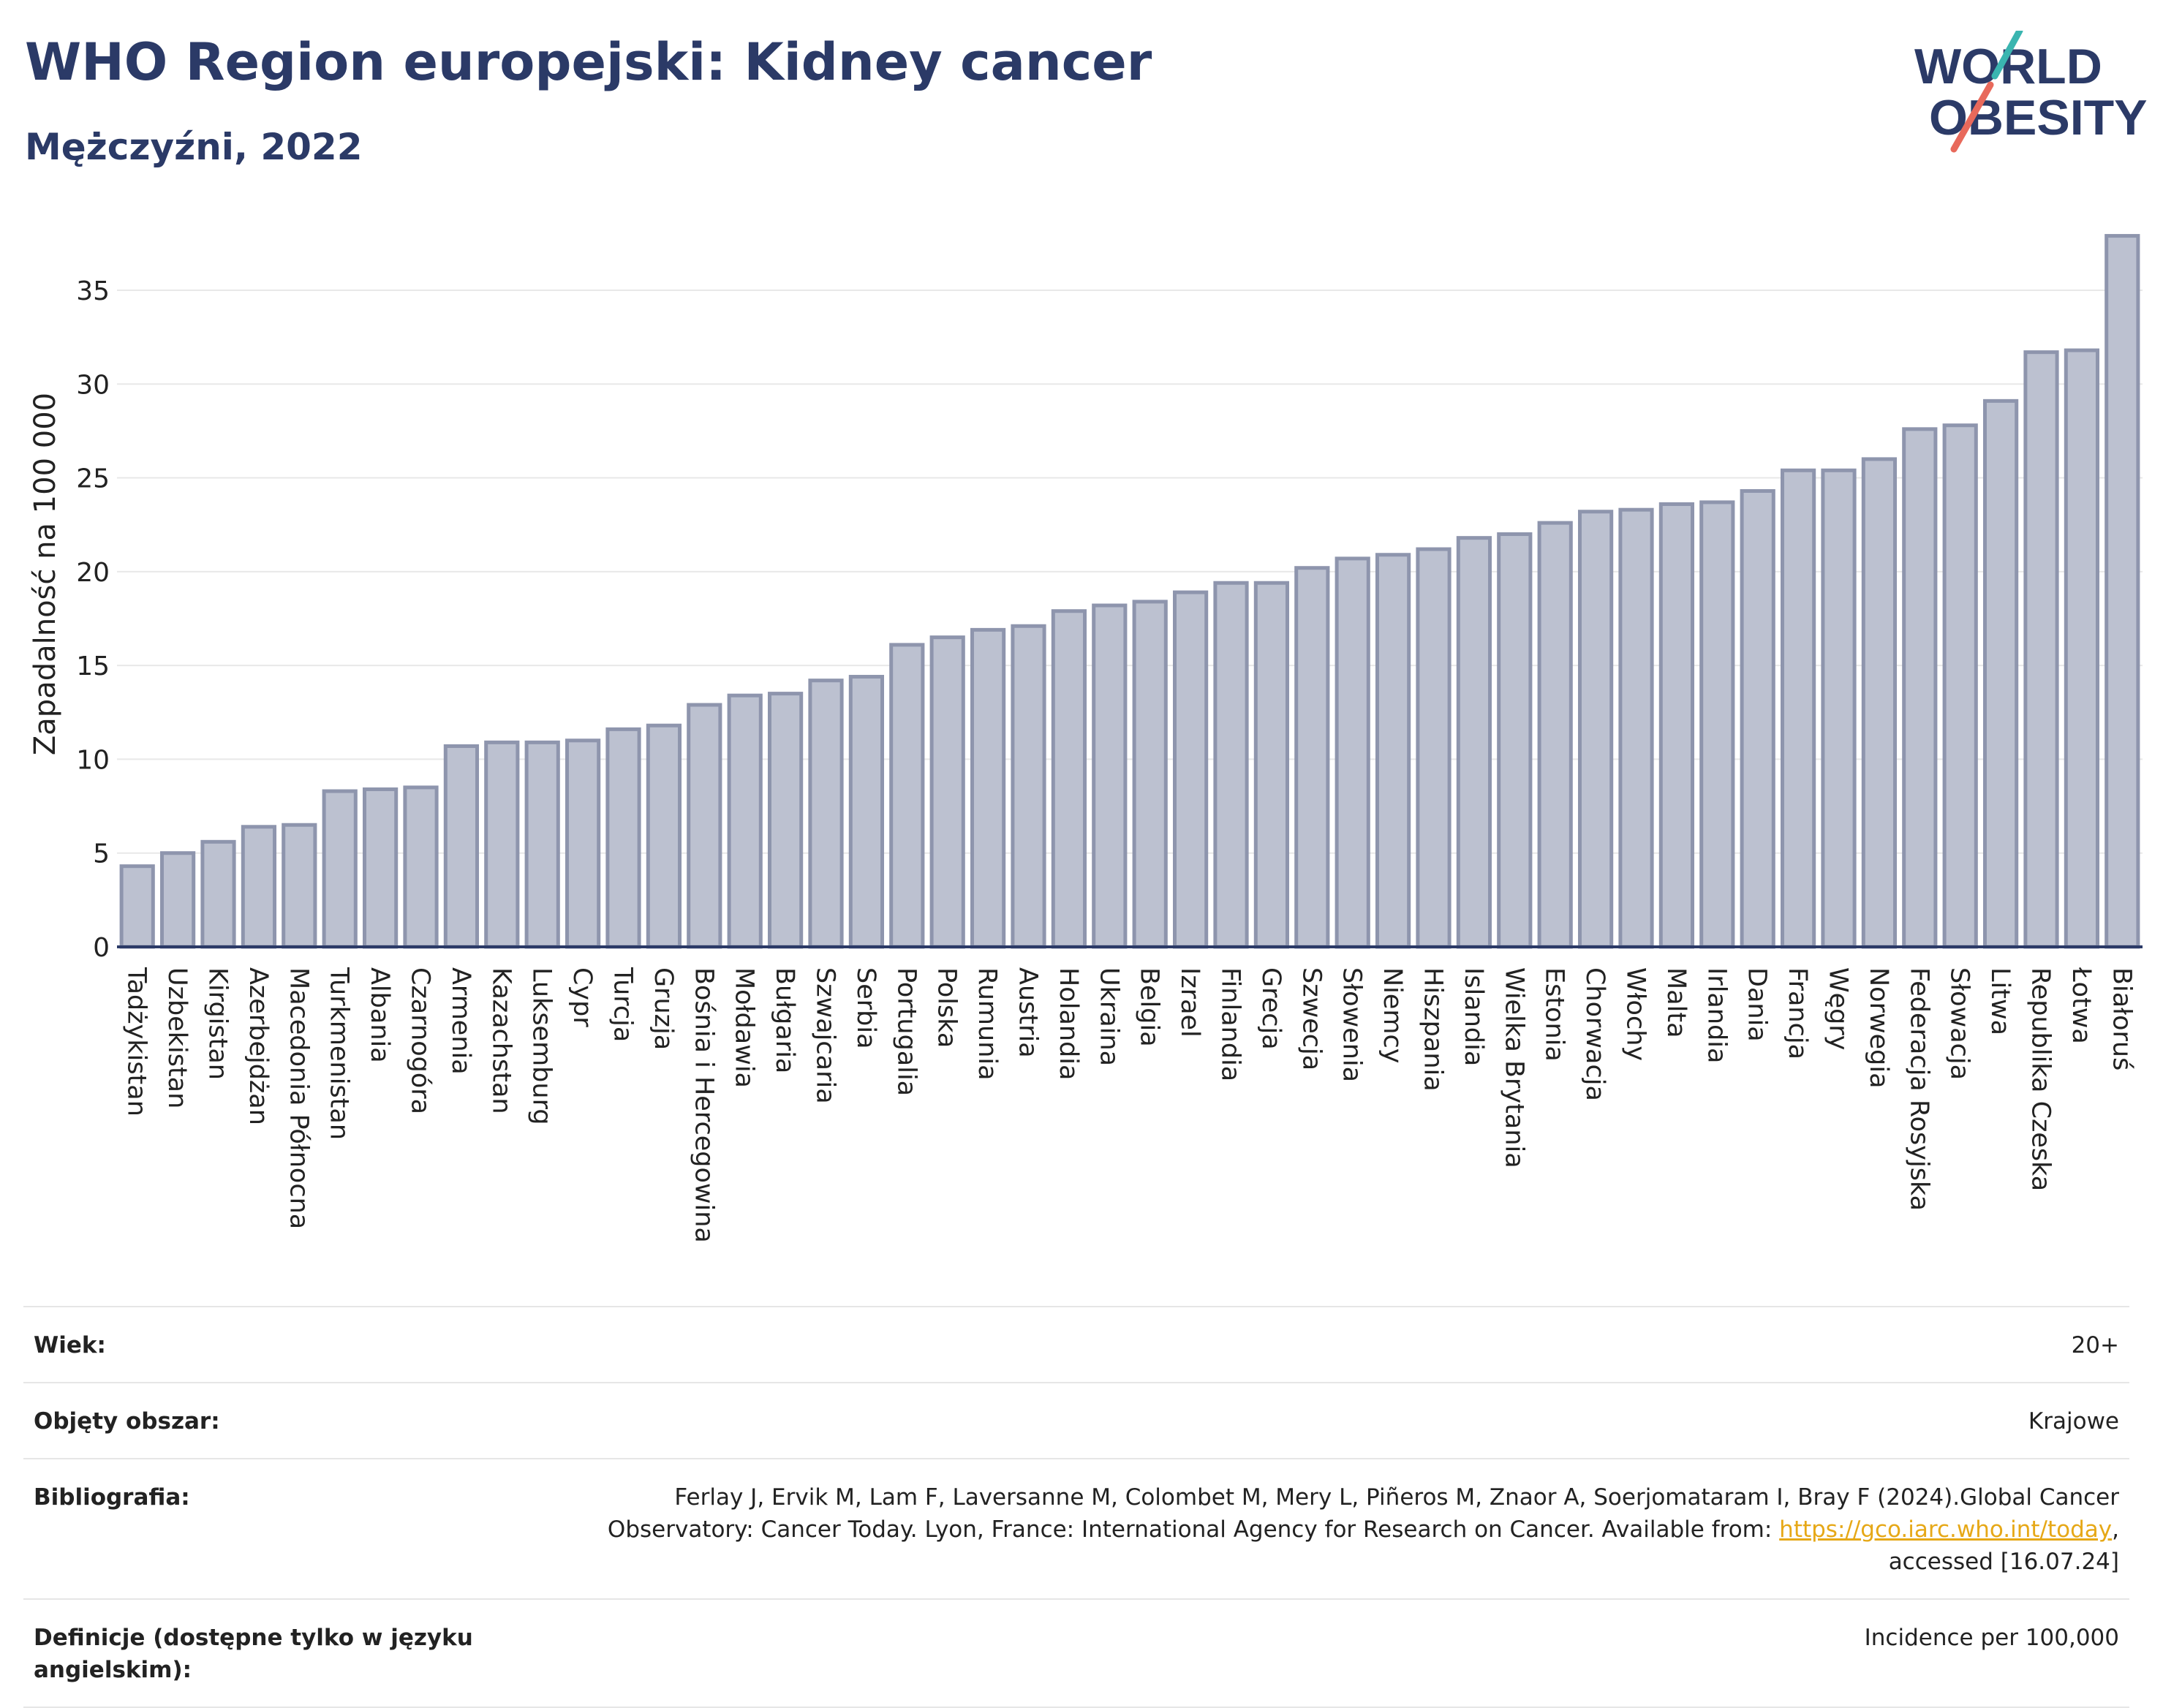 The image size is (2163, 1708). Describe the element at coordinates (906, 1031) in the screenshot. I see `x-tick-label: Portugalia` at that location.